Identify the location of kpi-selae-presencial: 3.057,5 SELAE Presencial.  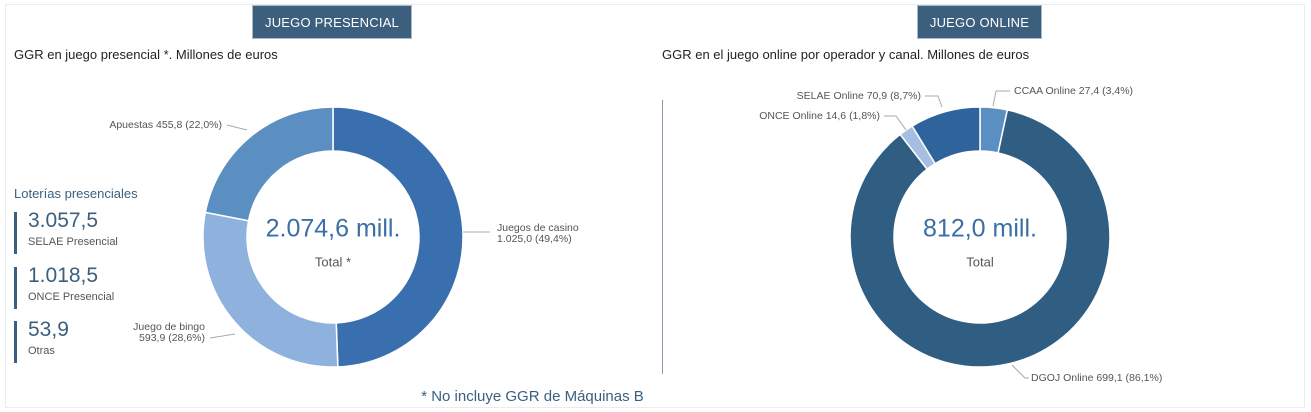
(89, 231).